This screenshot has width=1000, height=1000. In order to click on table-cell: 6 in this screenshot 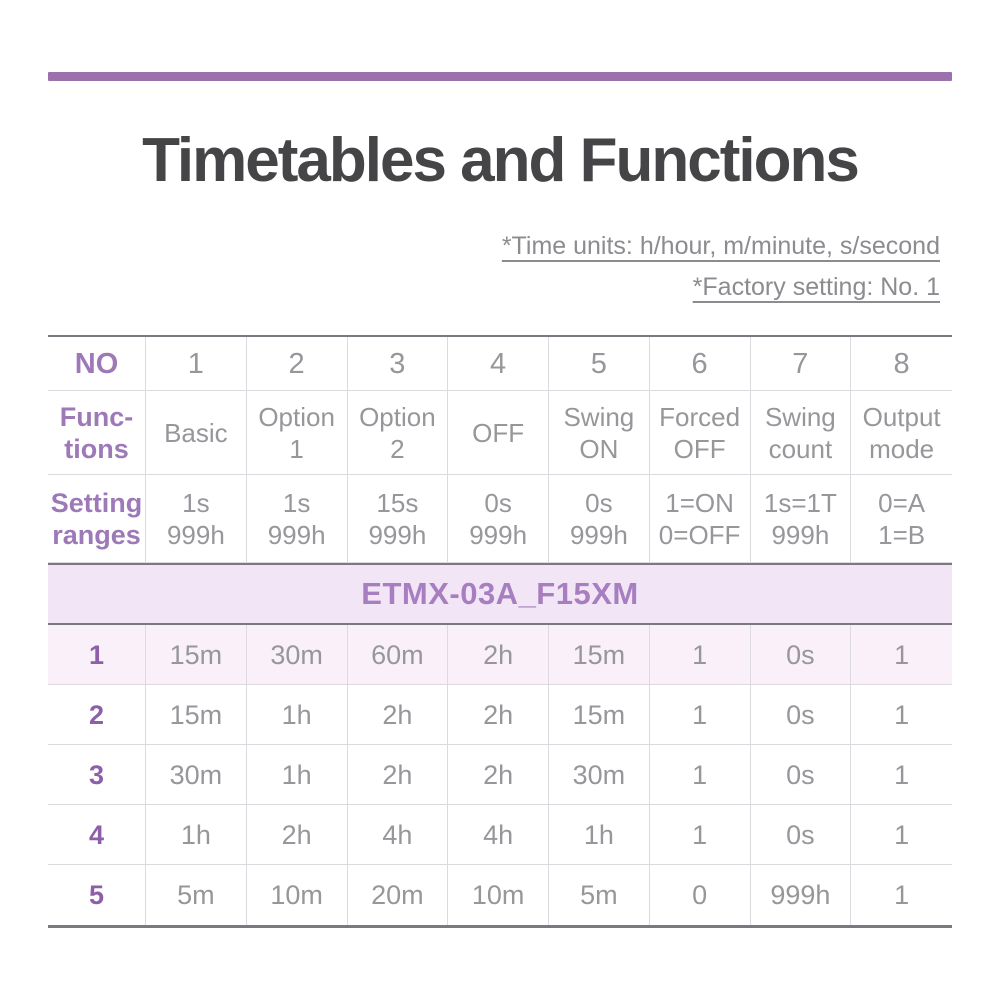, I will do `click(700, 363)`.